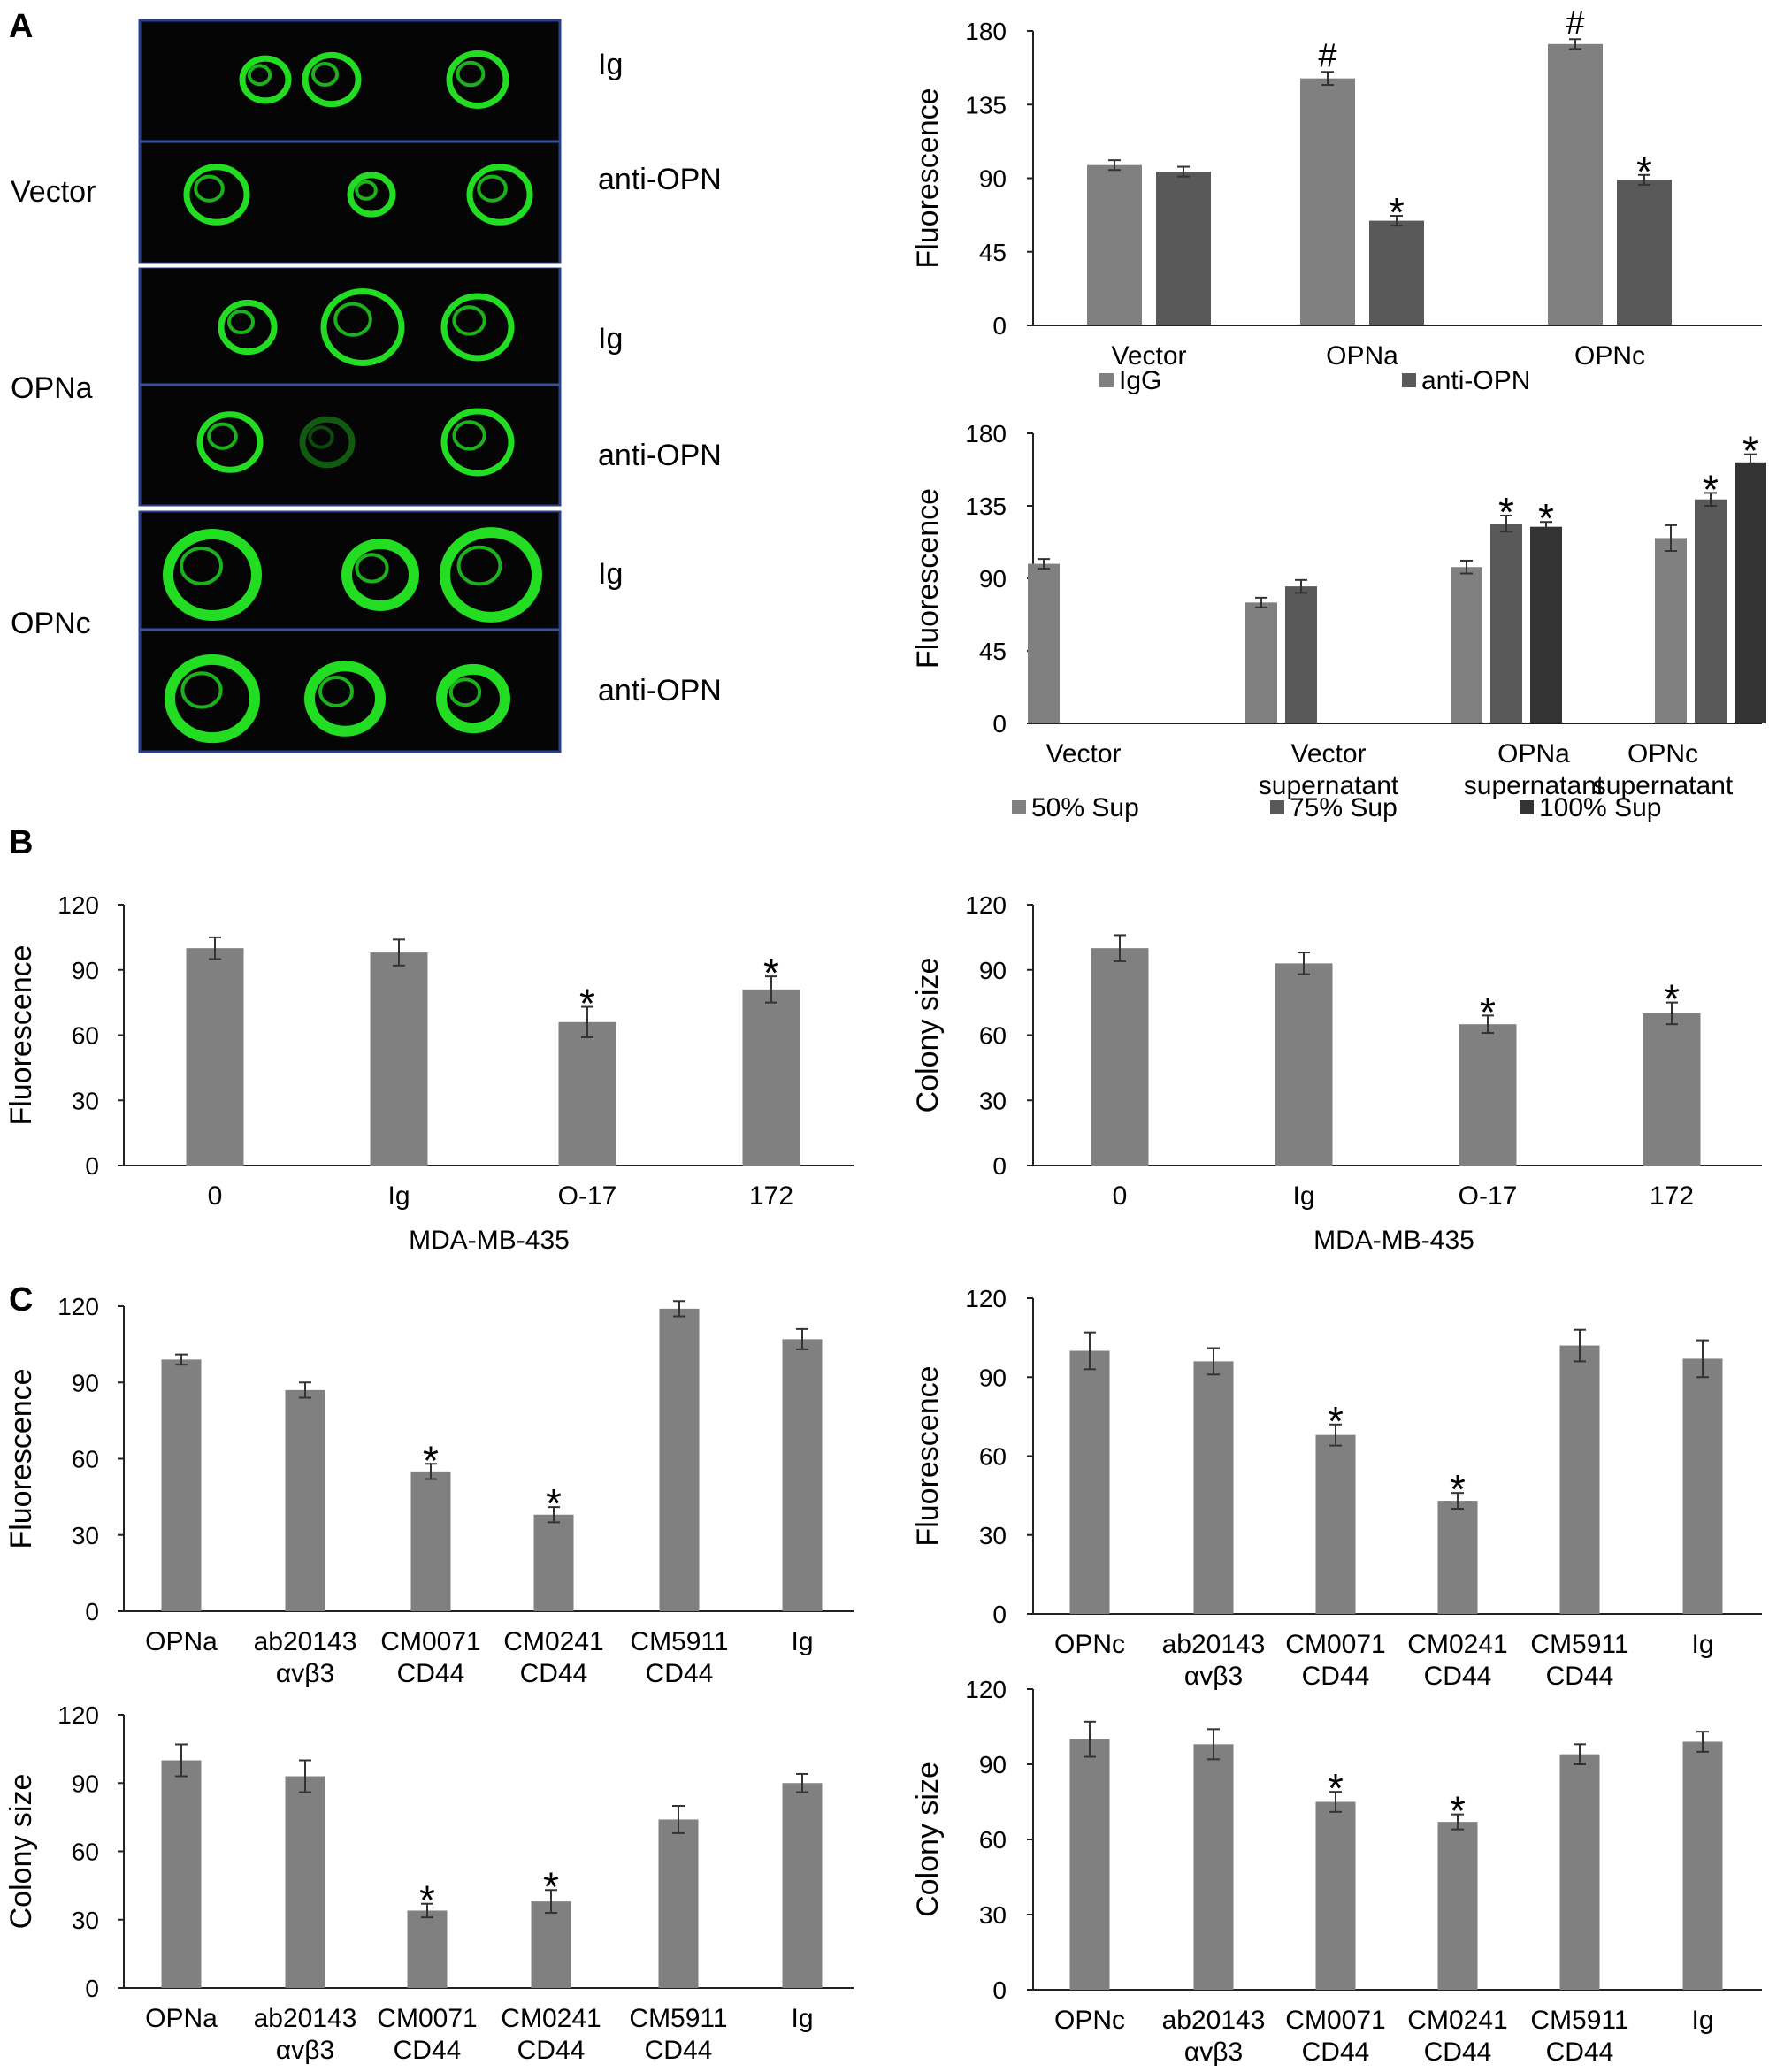  I want to click on x-tick-label: ab20143, so click(1214, 1645).